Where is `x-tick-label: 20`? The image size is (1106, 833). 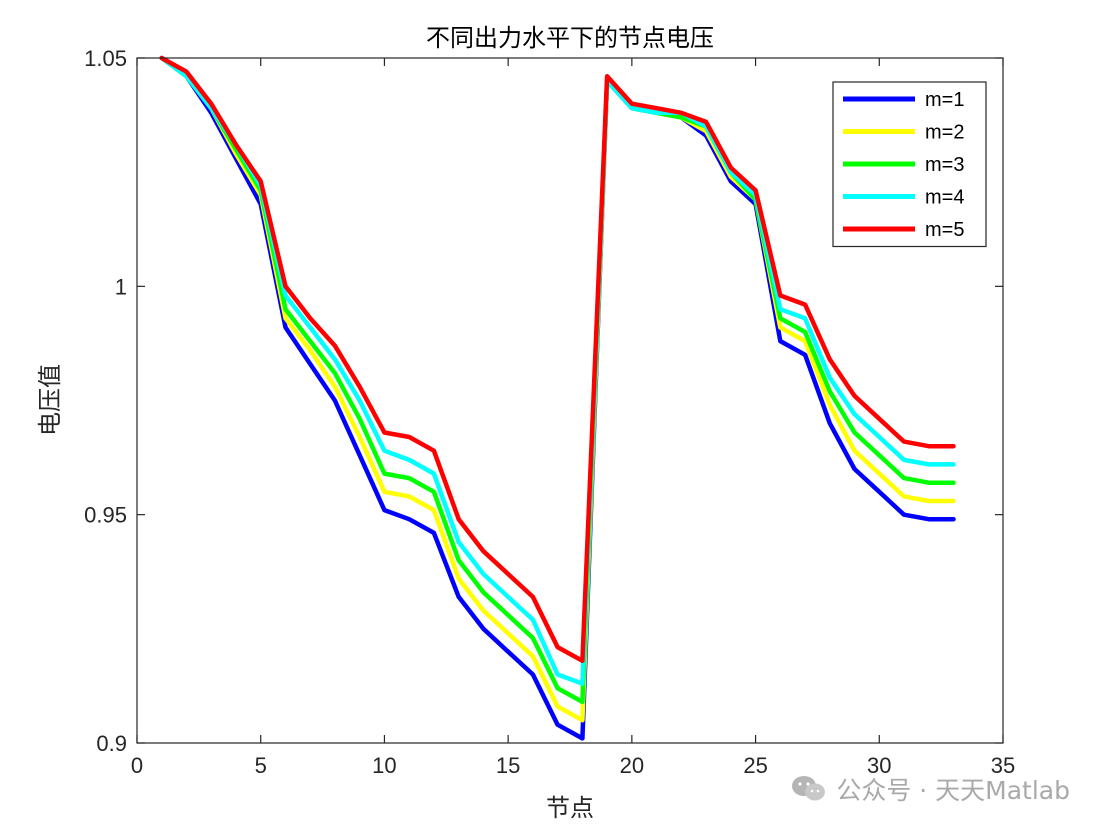
x-tick-label: 20 is located at coordinates (632, 765).